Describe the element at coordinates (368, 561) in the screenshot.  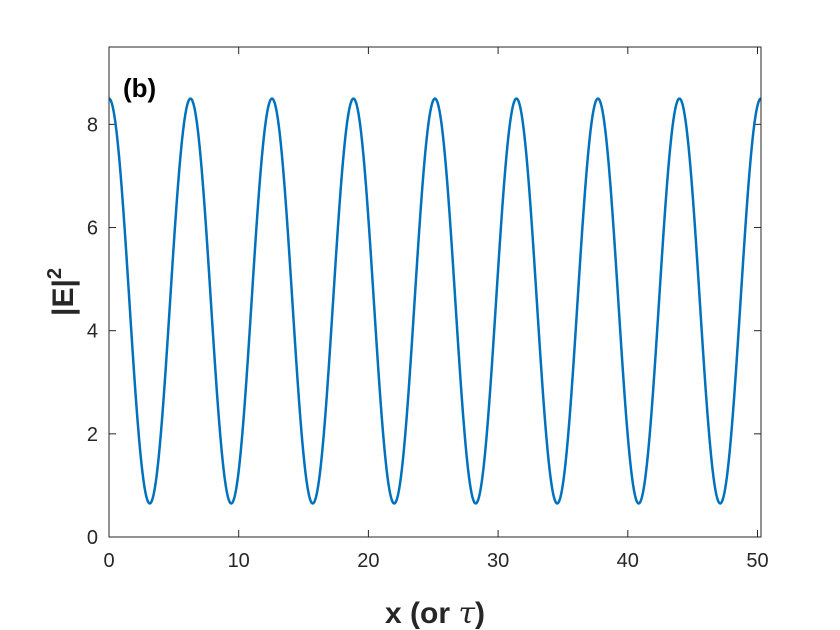
I see `x-tick-label: 20` at that location.